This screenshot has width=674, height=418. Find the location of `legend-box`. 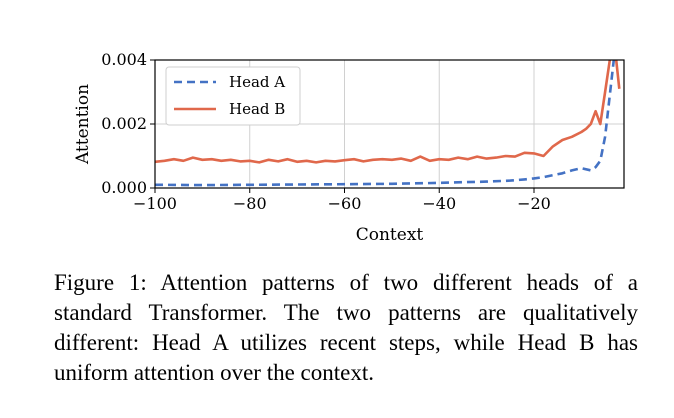

legend-box is located at coordinates (233, 96).